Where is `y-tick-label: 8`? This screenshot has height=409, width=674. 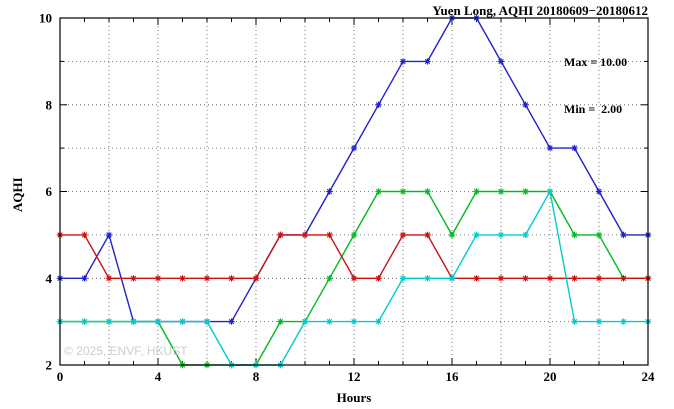
y-tick-label: 8 is located at coordinates (49, 104).